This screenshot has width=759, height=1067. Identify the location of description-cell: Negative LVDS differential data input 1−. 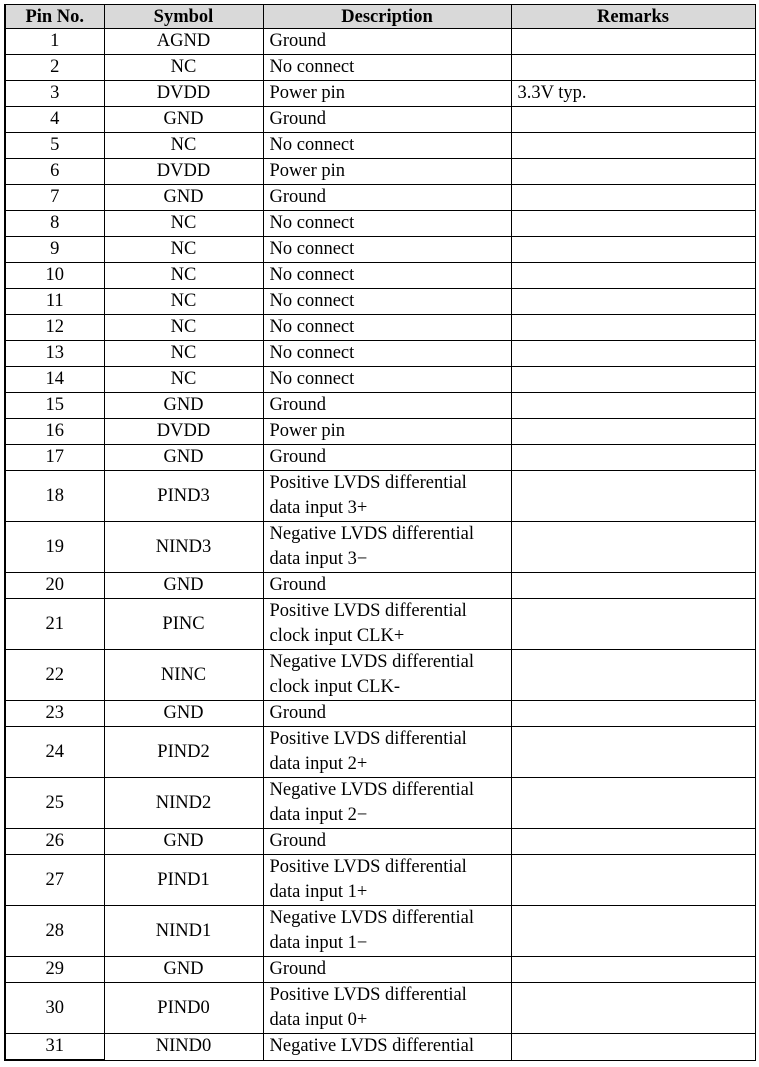
(387, 931).